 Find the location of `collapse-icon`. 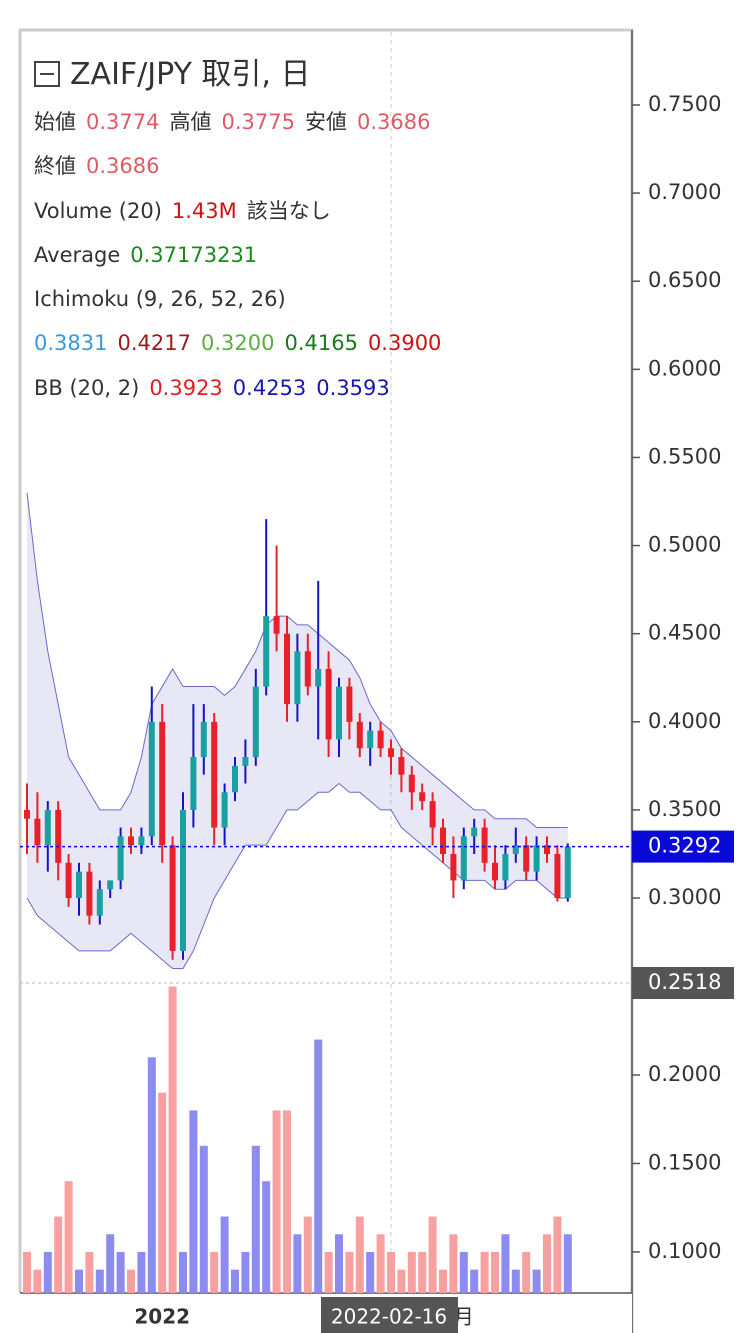

collapse-icon is located at coordinates (52, 76).